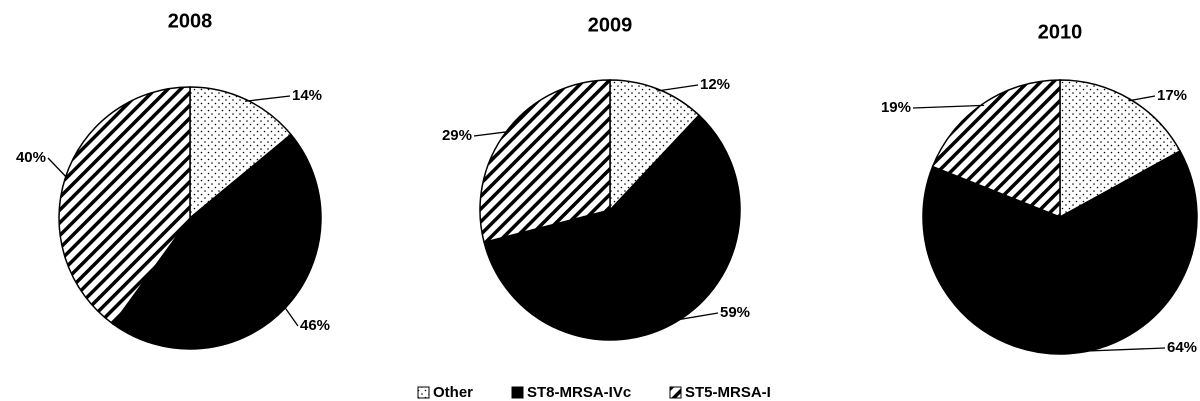 The height and width of the screenshot is (401, 1200). Describe the element at coordinates (457, 135) in the screenshot. I see `data-label: 29%` at that location.